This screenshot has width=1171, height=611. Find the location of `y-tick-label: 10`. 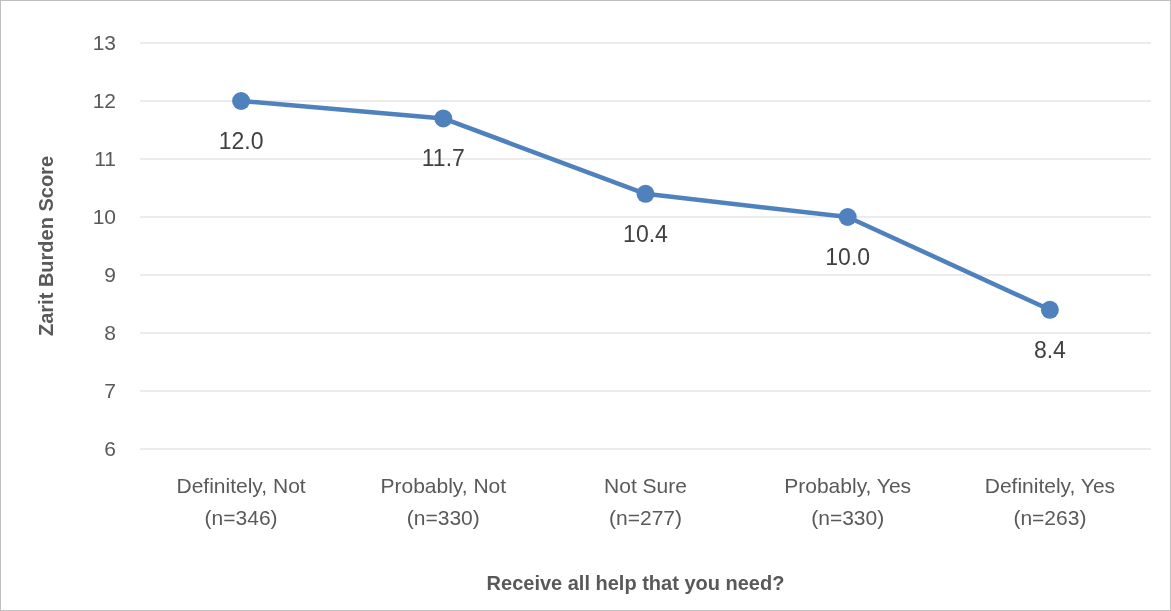

y-tick-label: 10 is located at coordinates (104, 217).